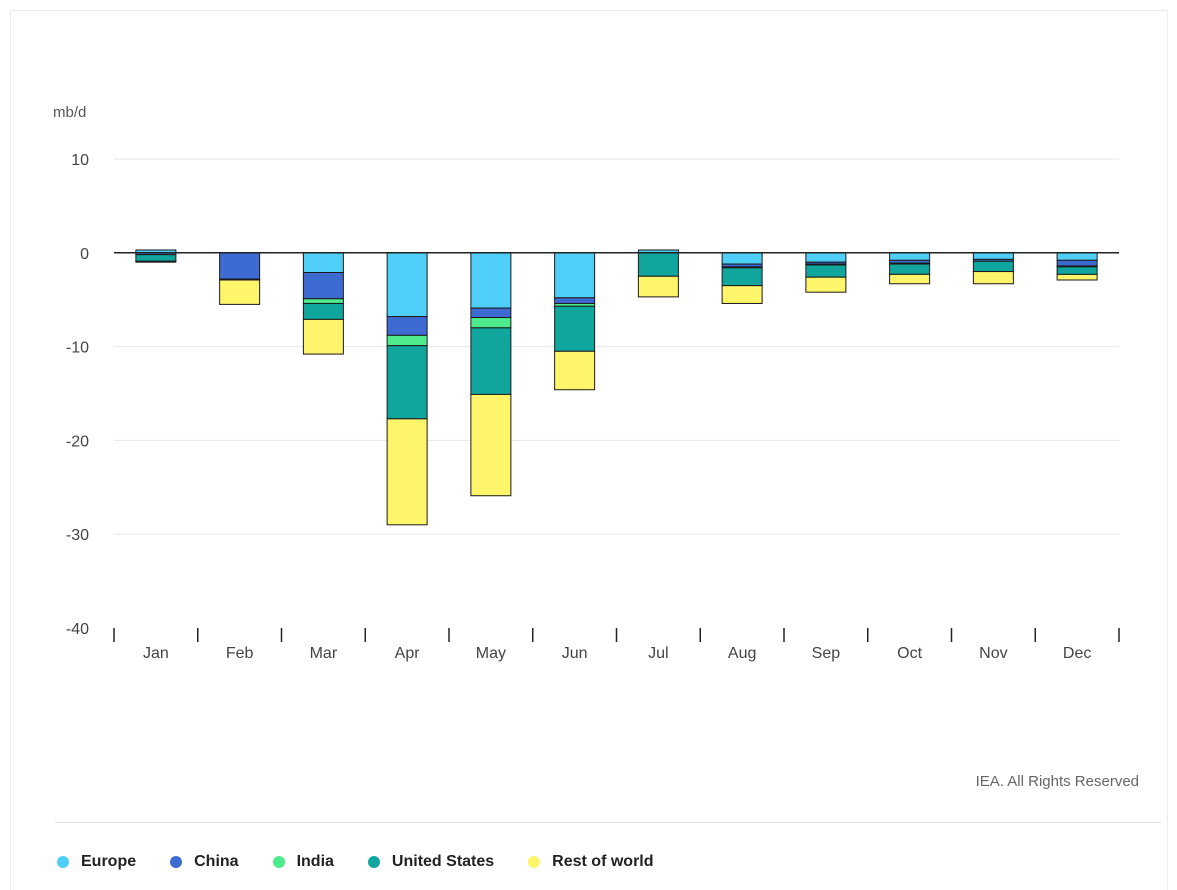  What do you see at coordinates (109, 861) in the screenshot?
I see `legend-label-europe: Europe` at bounding box center [109, 861].